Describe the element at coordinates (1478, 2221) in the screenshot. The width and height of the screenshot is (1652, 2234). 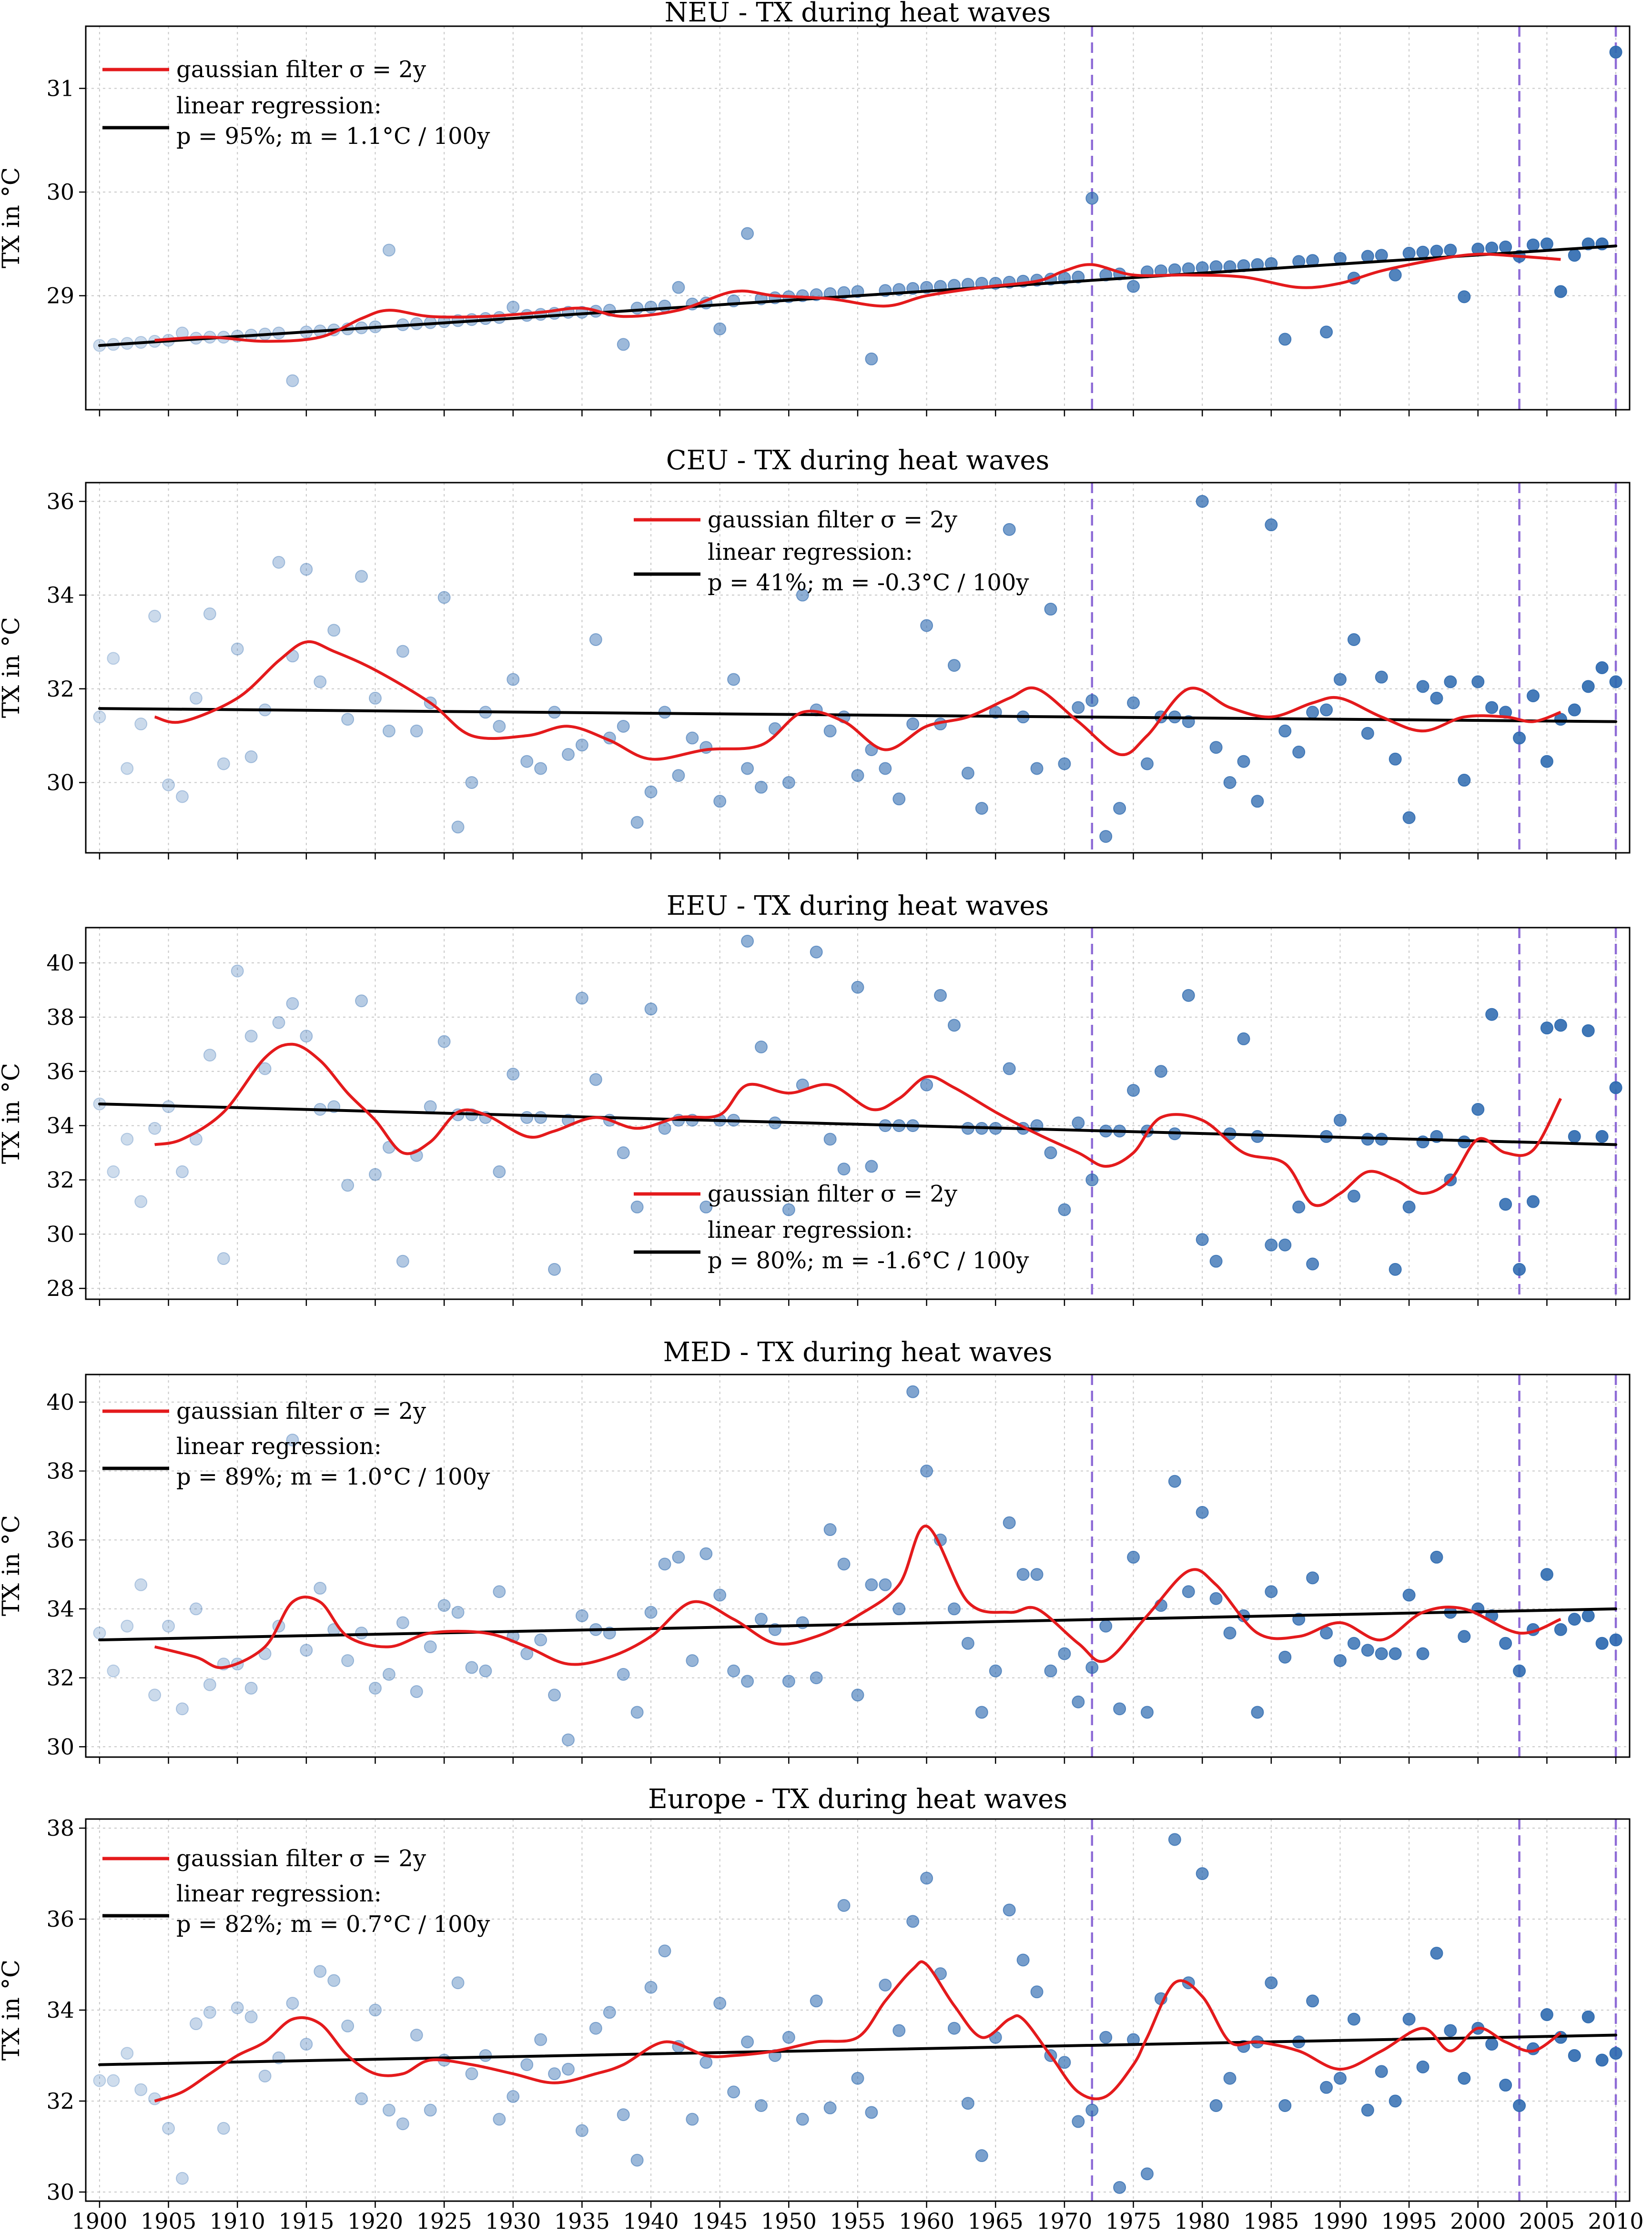
I see `x-tick-label: 2000` at that location.